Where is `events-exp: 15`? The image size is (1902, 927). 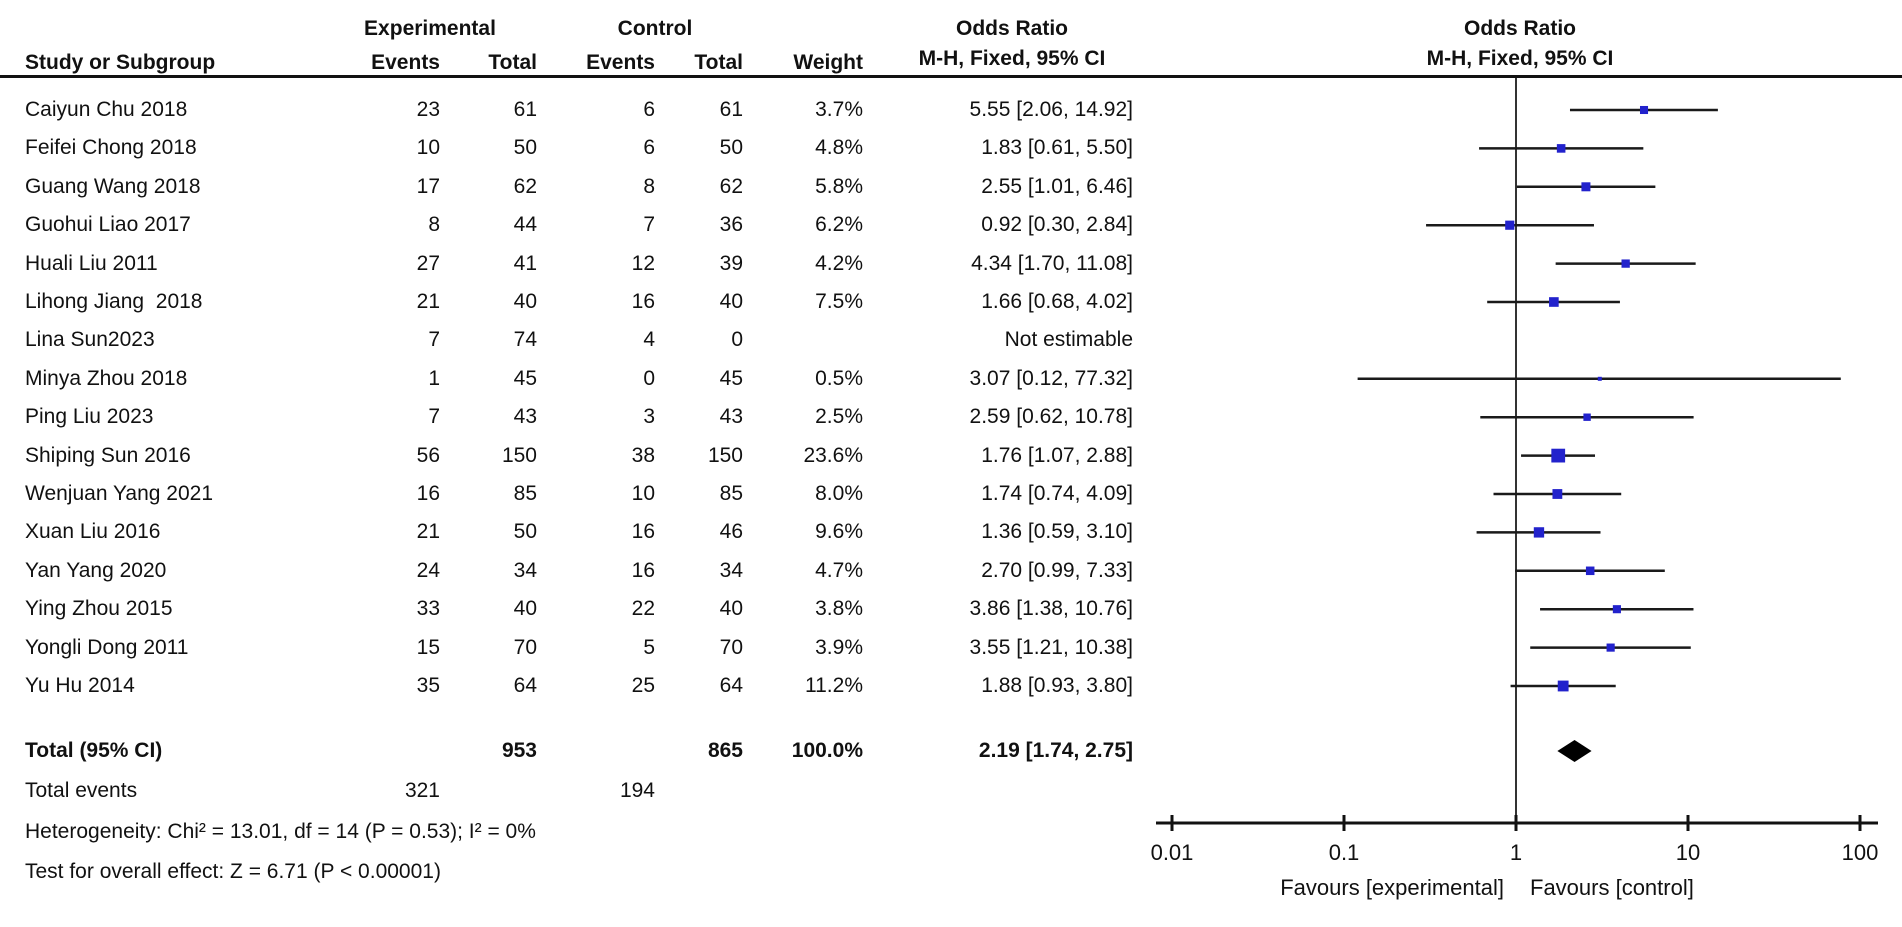 events-exp: 15 is located at coordinates (428, 647).